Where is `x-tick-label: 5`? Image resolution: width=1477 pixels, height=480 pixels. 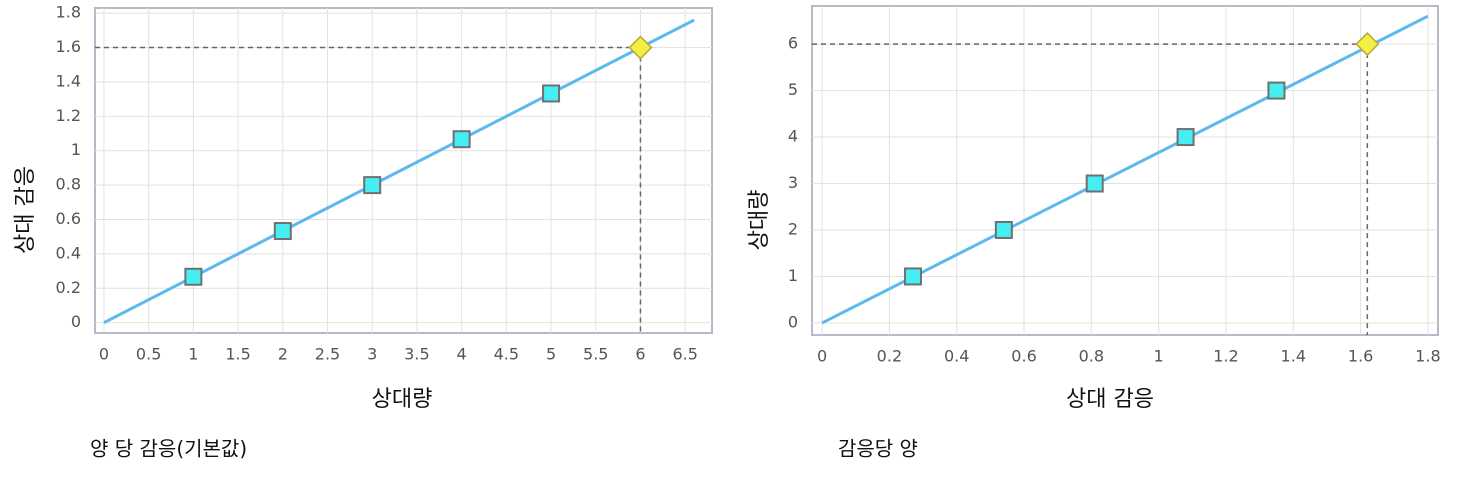
x-tick-label: 5 is located at coordinates (551, 354).